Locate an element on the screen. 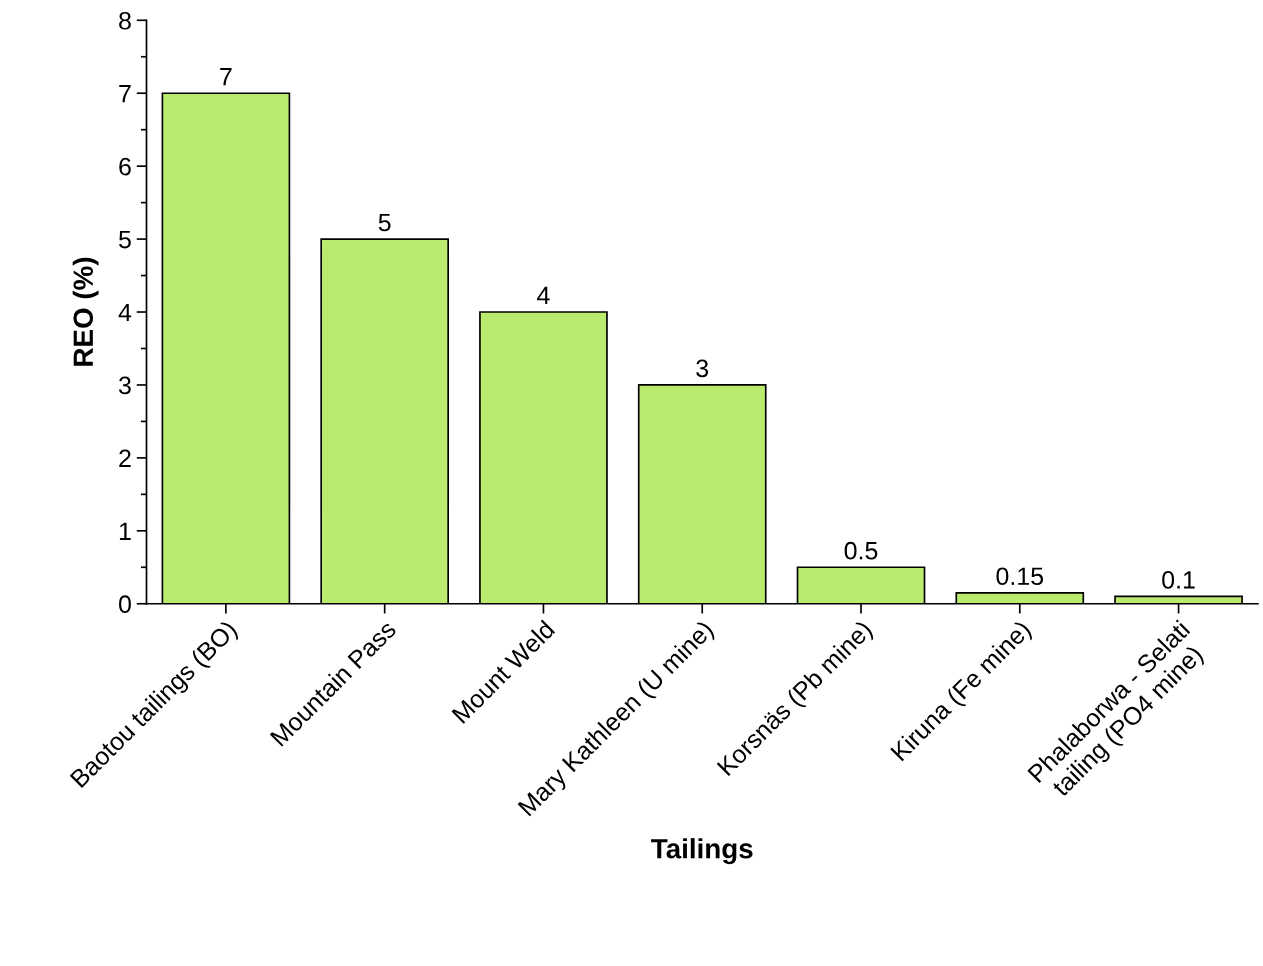  y-tick-label: 7 is located at coordinates (125, 94).